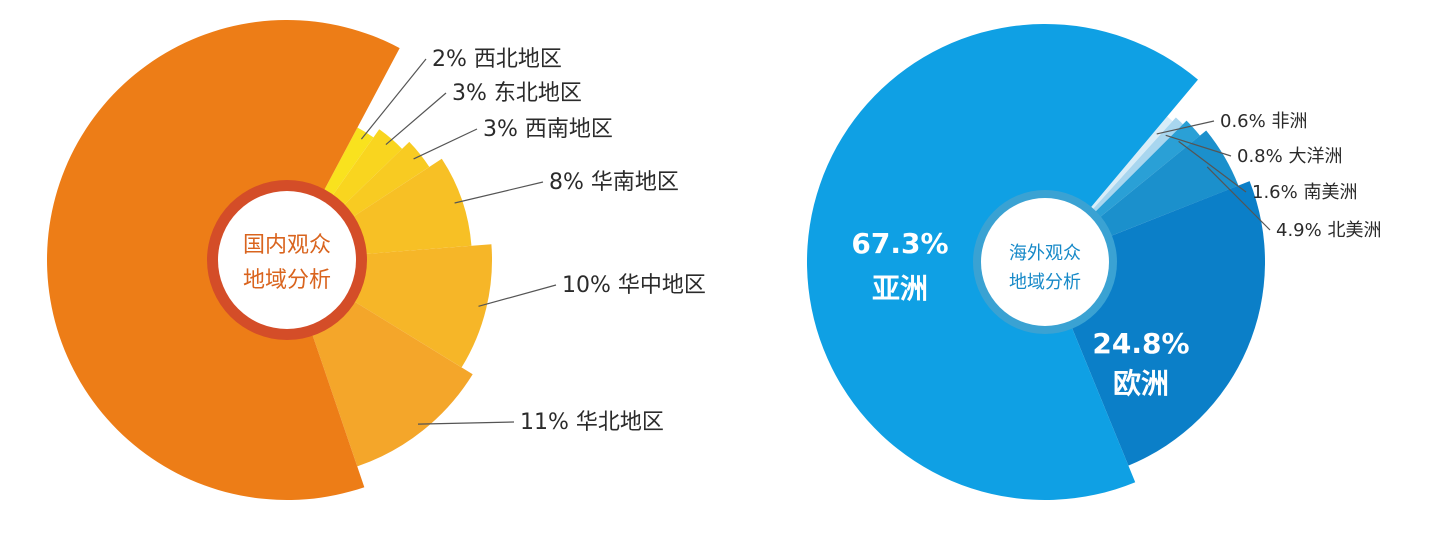 Image resolution: width=1441 pixels, height=541 pixels. What do you see at coordinates (1328, 230) in the screenshot?
I see `overseas-slice-label: 4.9% 北美洲` at bounding box center [1328, 230].